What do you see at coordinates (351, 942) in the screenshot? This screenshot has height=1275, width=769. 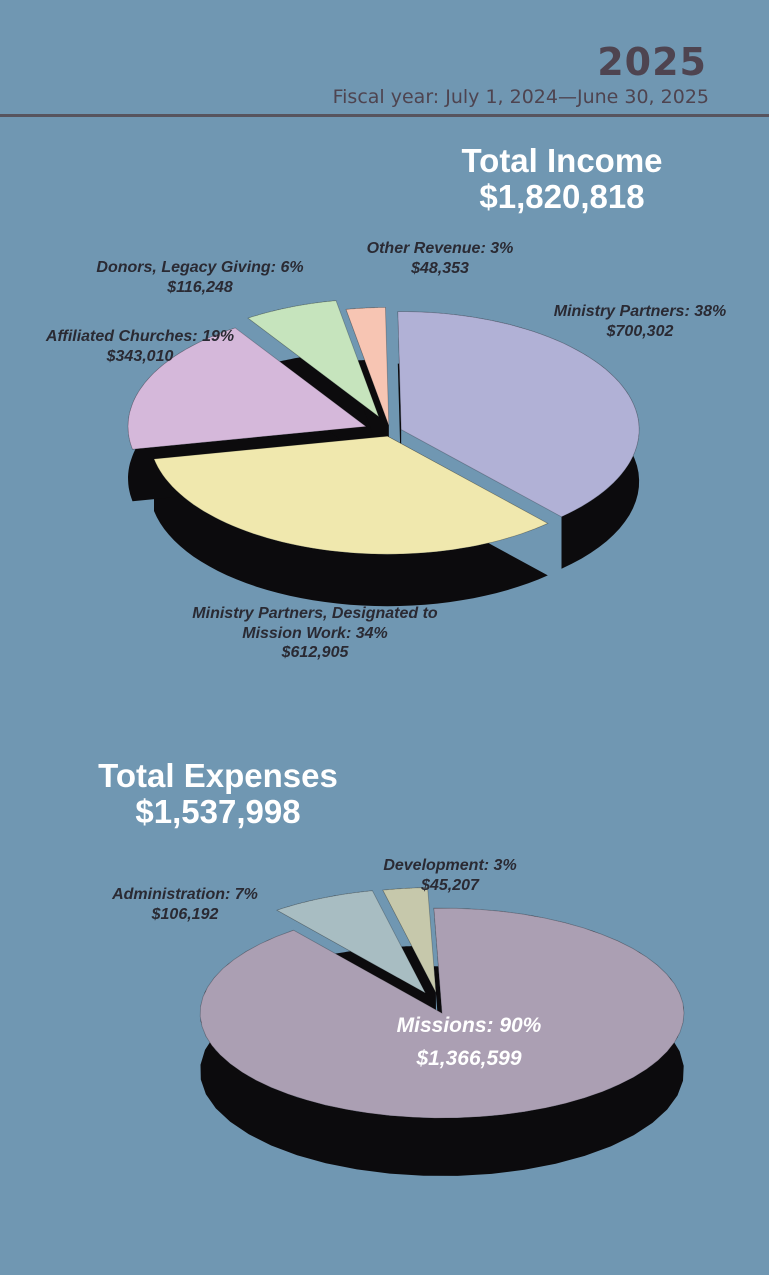 I see `pie-slice-administration` at bounding box center [351, 942].